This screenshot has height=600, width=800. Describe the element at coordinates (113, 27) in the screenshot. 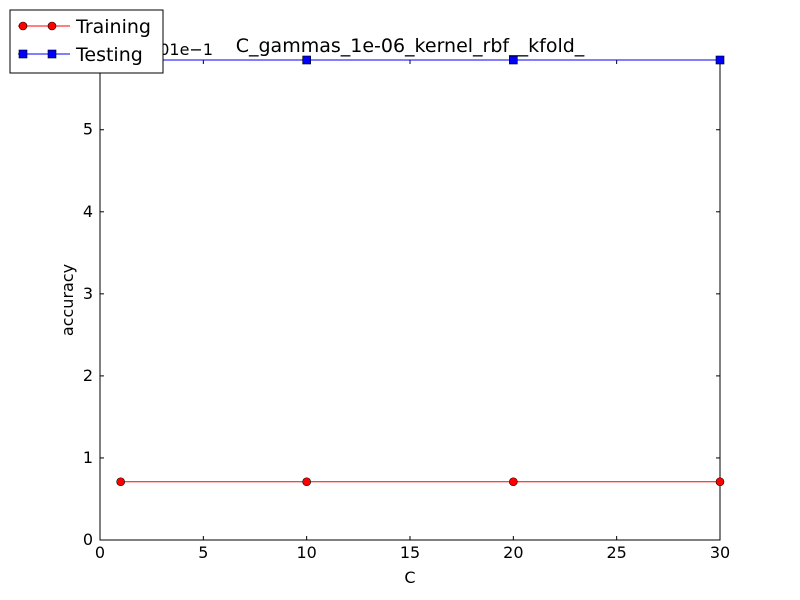

I see `legend-training-label: Training` at that location.